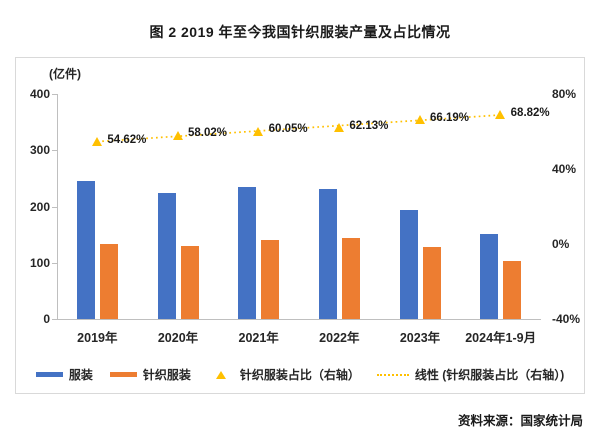 Image resolution: width=600 pixels, height=442 pixels. I want to click on x-axis-category-label: 2020年, so click(178, 338).